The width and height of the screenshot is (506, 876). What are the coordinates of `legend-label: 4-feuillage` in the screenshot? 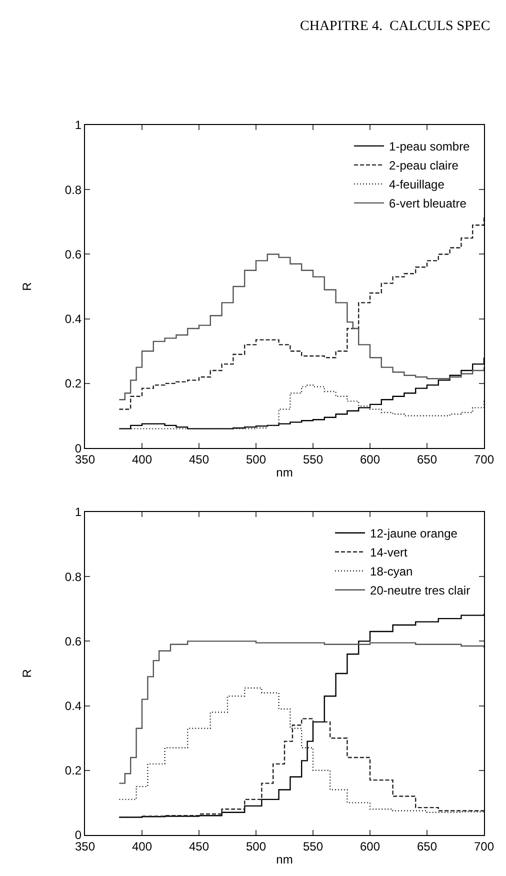 It's located at (417, 185).